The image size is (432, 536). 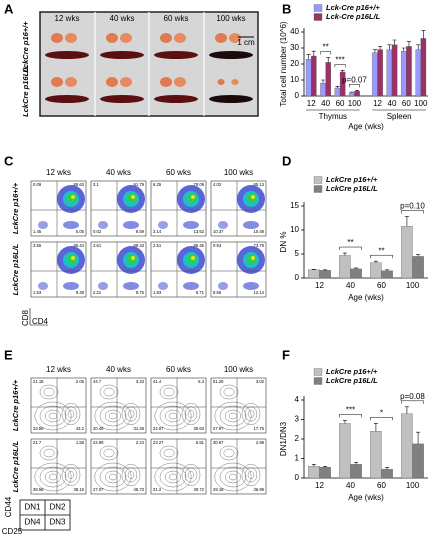 I want to click on quadrant-value: 24.99, so click(x=98, y=442).